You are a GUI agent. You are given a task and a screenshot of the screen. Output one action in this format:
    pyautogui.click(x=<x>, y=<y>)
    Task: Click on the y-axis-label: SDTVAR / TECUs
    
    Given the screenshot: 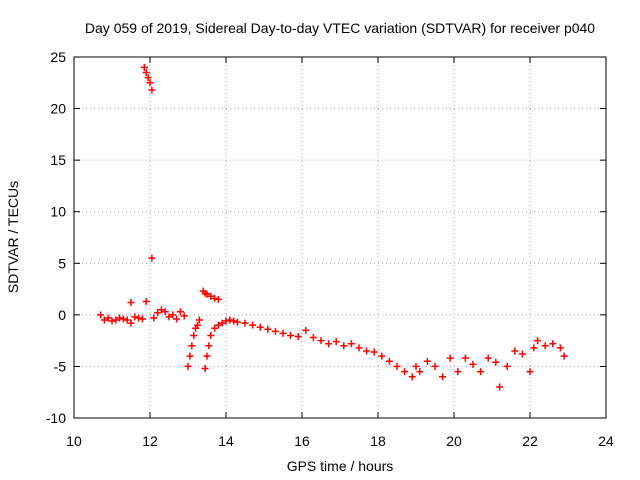 What is the action you would take?
    pyautogui.click(x=13, y=237)
    